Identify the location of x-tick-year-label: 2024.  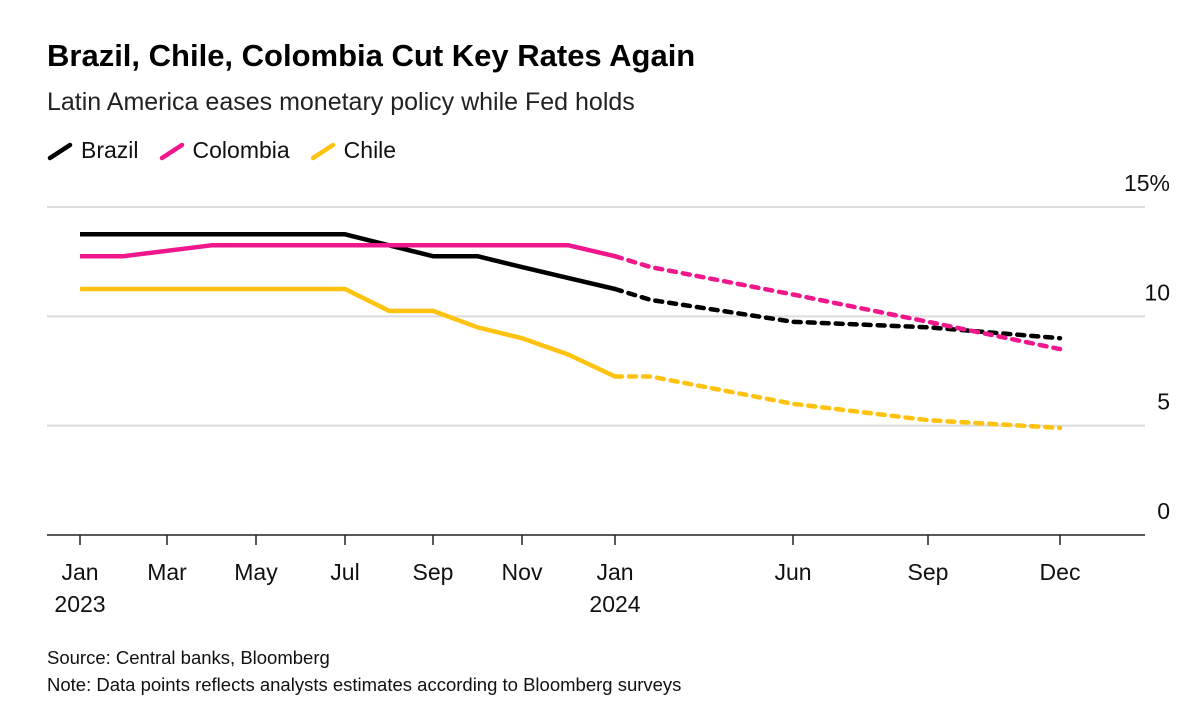
(614, 604).